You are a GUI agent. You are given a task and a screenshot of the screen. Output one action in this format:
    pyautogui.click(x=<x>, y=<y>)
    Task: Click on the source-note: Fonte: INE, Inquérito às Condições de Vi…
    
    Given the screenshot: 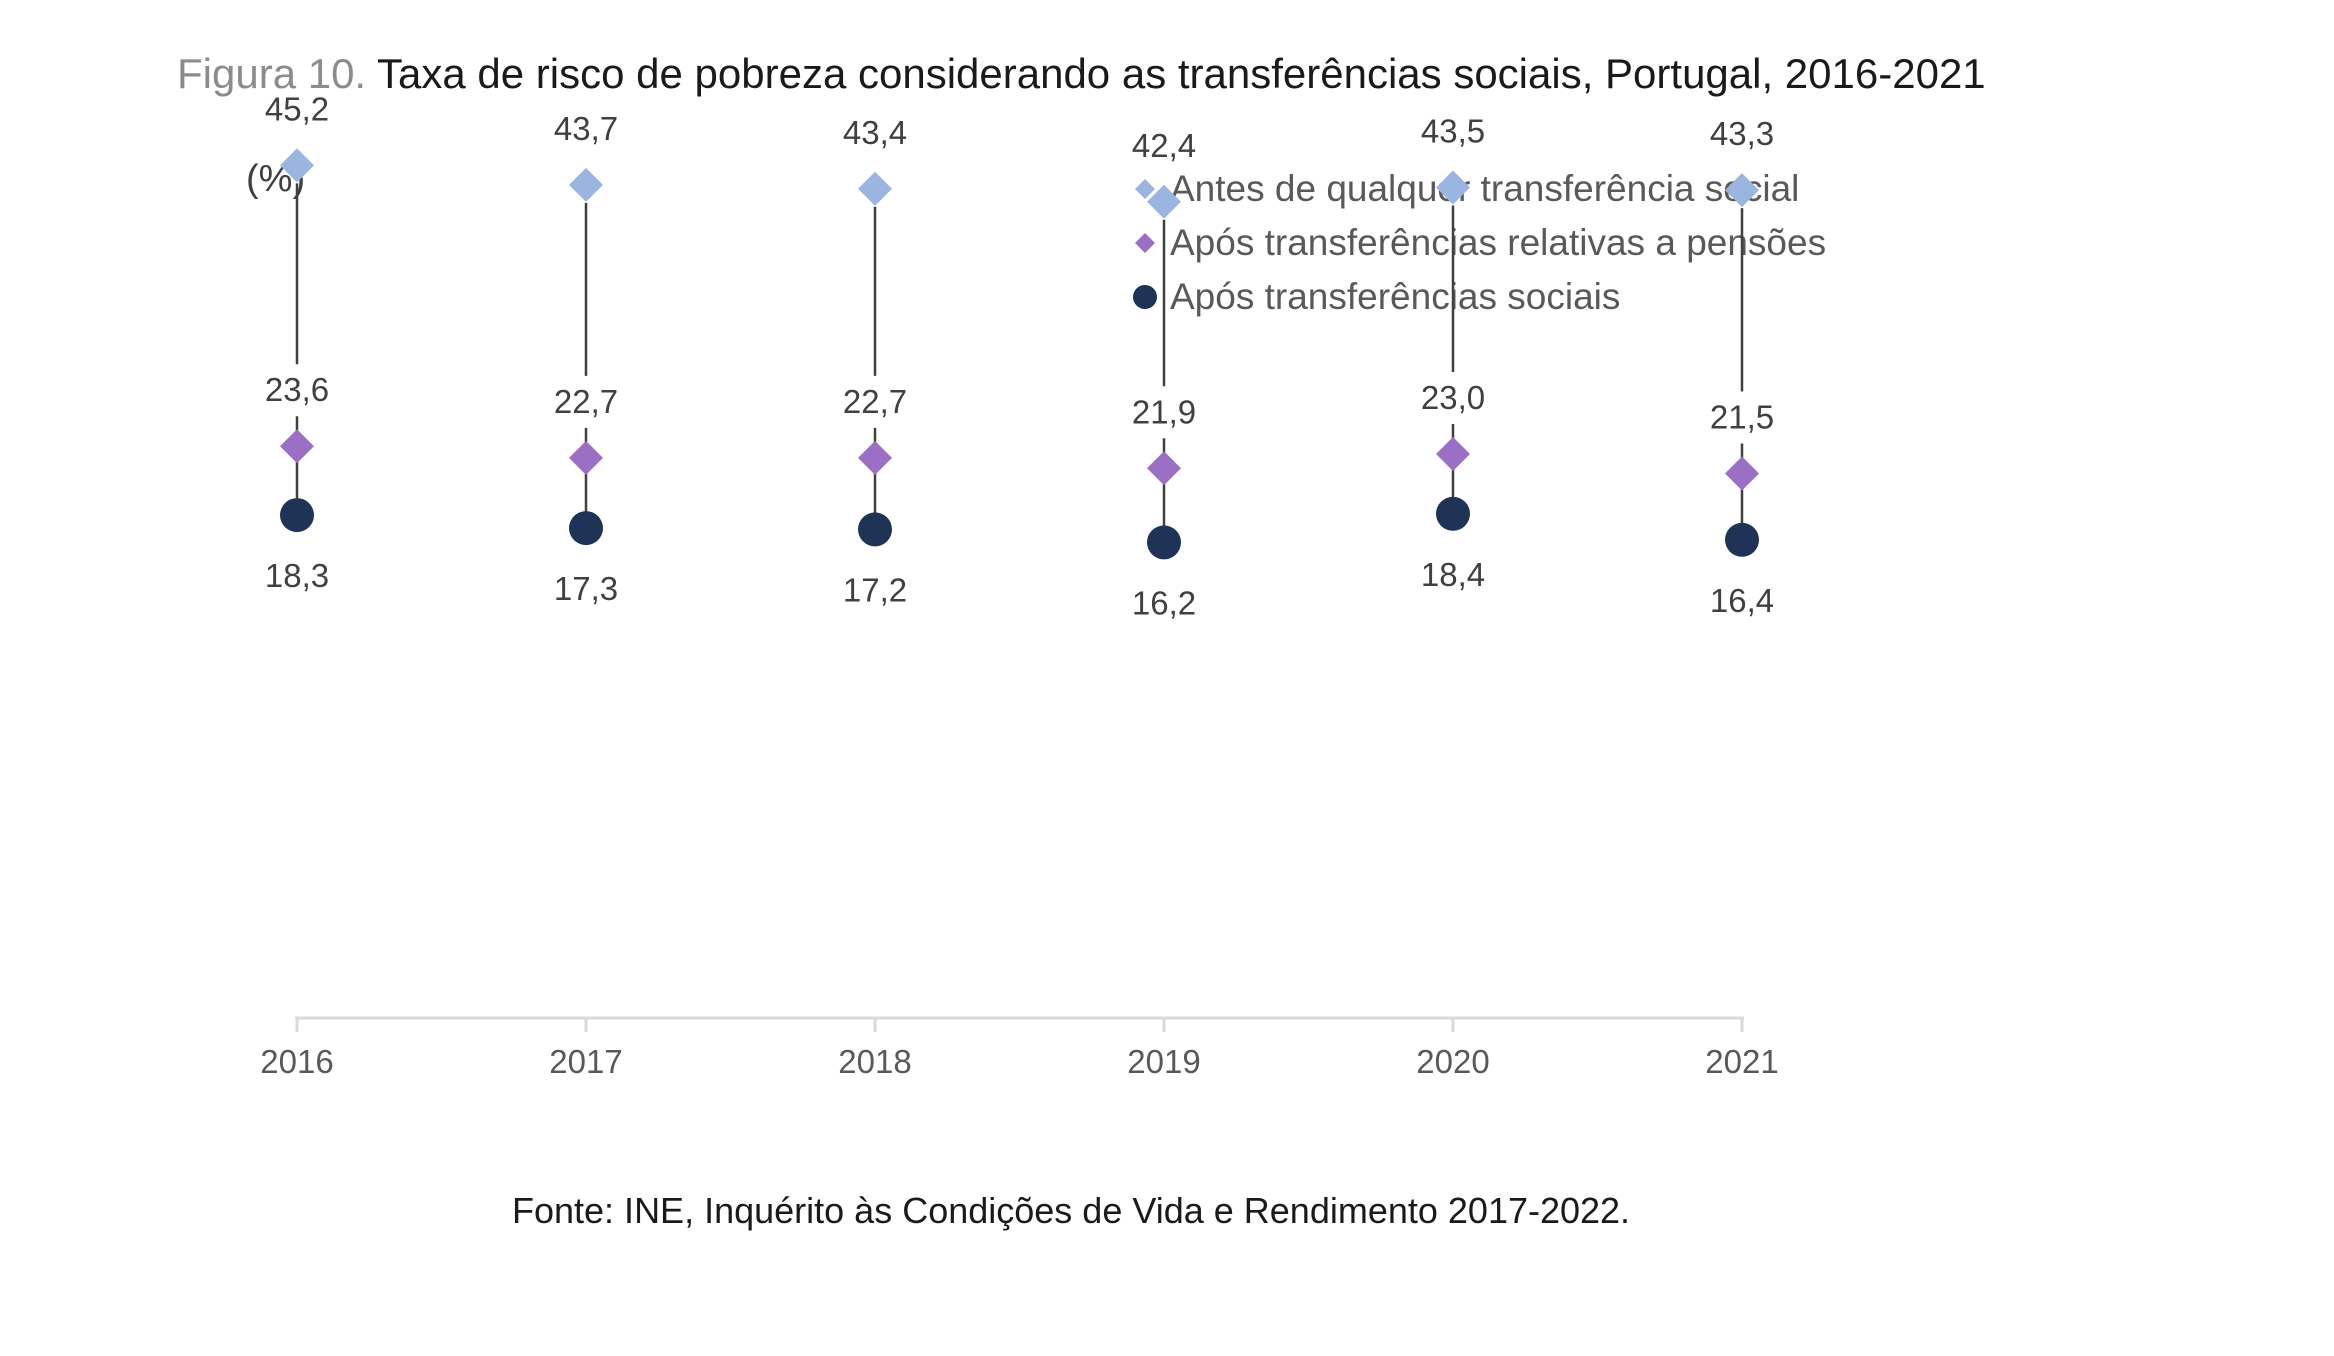 What is the action you would take?
    pyautogui.click(x=1071, y=1210)
    